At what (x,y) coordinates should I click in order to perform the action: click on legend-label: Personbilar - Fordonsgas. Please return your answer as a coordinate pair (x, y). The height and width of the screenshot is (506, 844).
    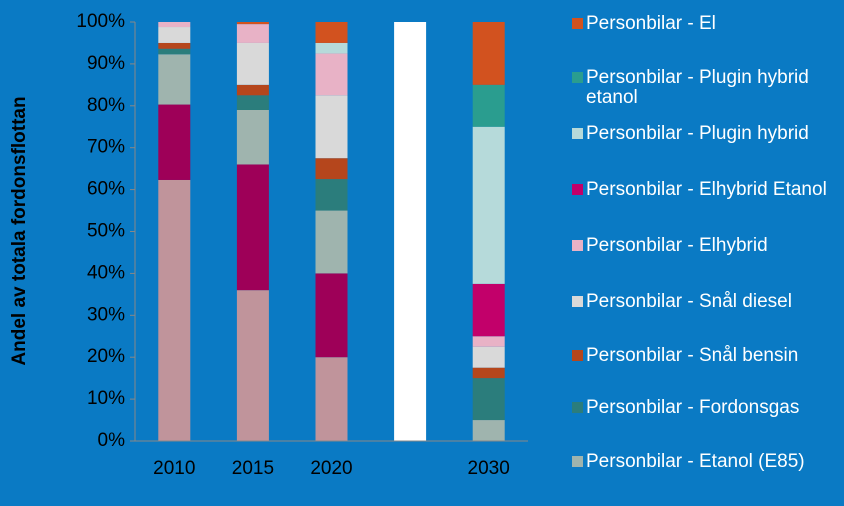
    Looking at the image, I should click on (693, 407).